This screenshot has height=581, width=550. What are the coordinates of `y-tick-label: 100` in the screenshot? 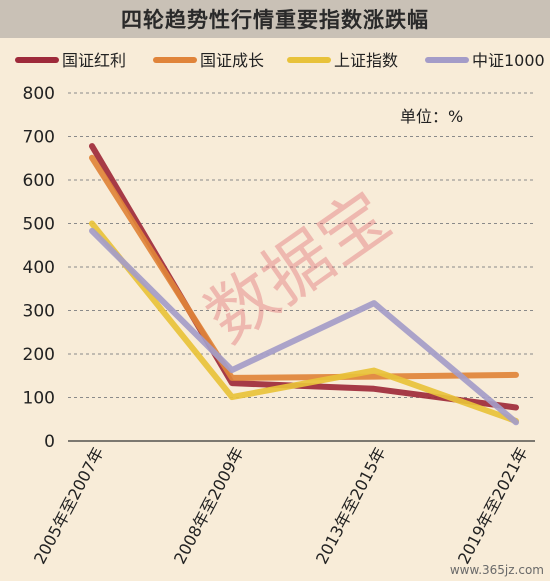 It's located at (39, 399).